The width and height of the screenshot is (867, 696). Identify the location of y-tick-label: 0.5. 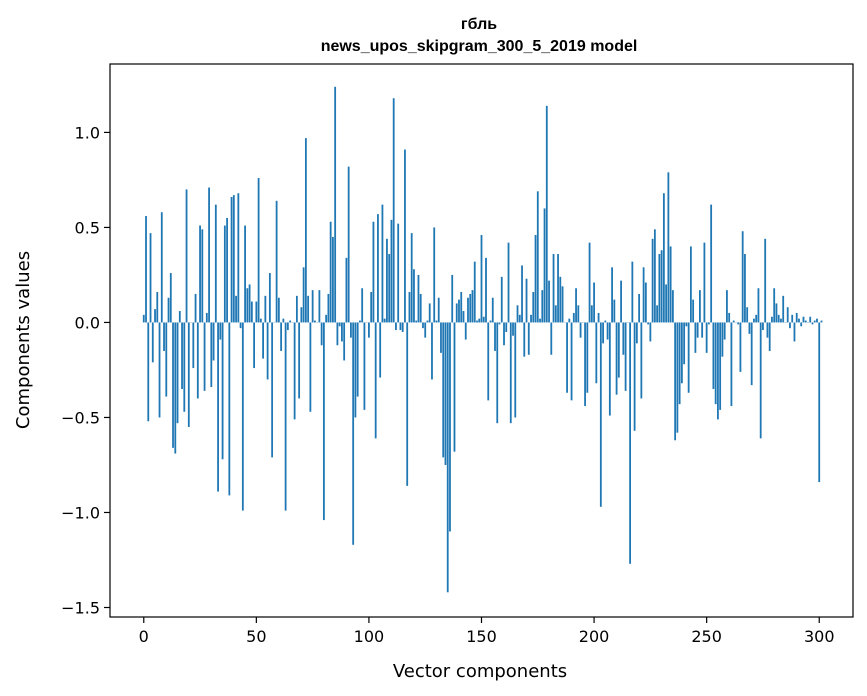
(87, 227).